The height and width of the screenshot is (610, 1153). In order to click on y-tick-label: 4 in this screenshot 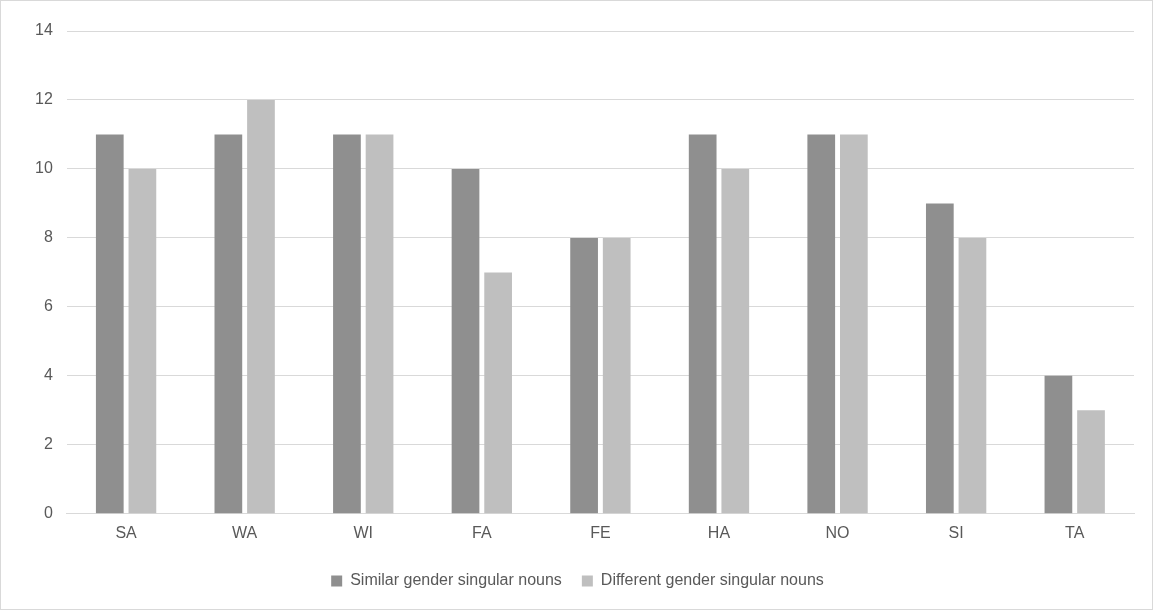, I will do `click(48, 375)`.